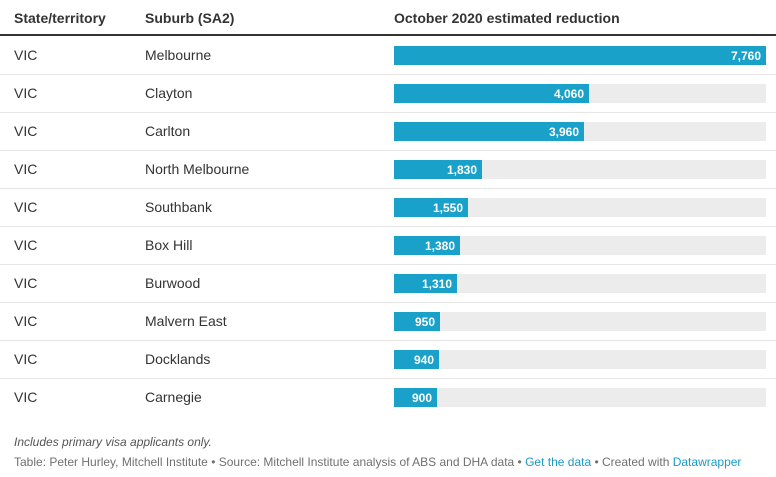  I want to click on bar-track: 1,830, so click(580, 169).